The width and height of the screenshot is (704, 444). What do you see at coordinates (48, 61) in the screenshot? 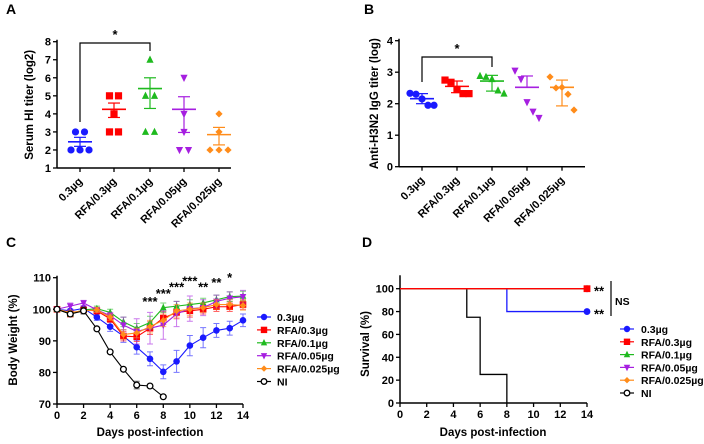
I see `y-tick-label: 7` at bounding box center [48, 61].